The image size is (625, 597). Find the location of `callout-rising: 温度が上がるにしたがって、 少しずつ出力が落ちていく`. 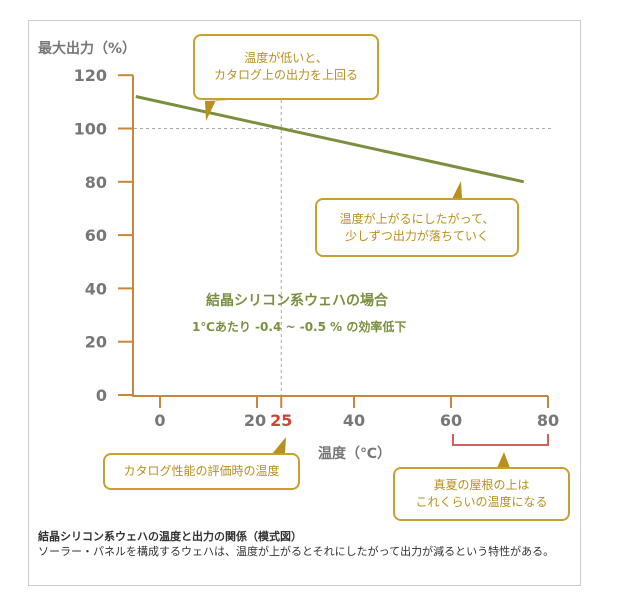

callout-rising: 温度が上がるにしたがって、 少しずつ出力が落ちていく is located at coordinates (417, 227).